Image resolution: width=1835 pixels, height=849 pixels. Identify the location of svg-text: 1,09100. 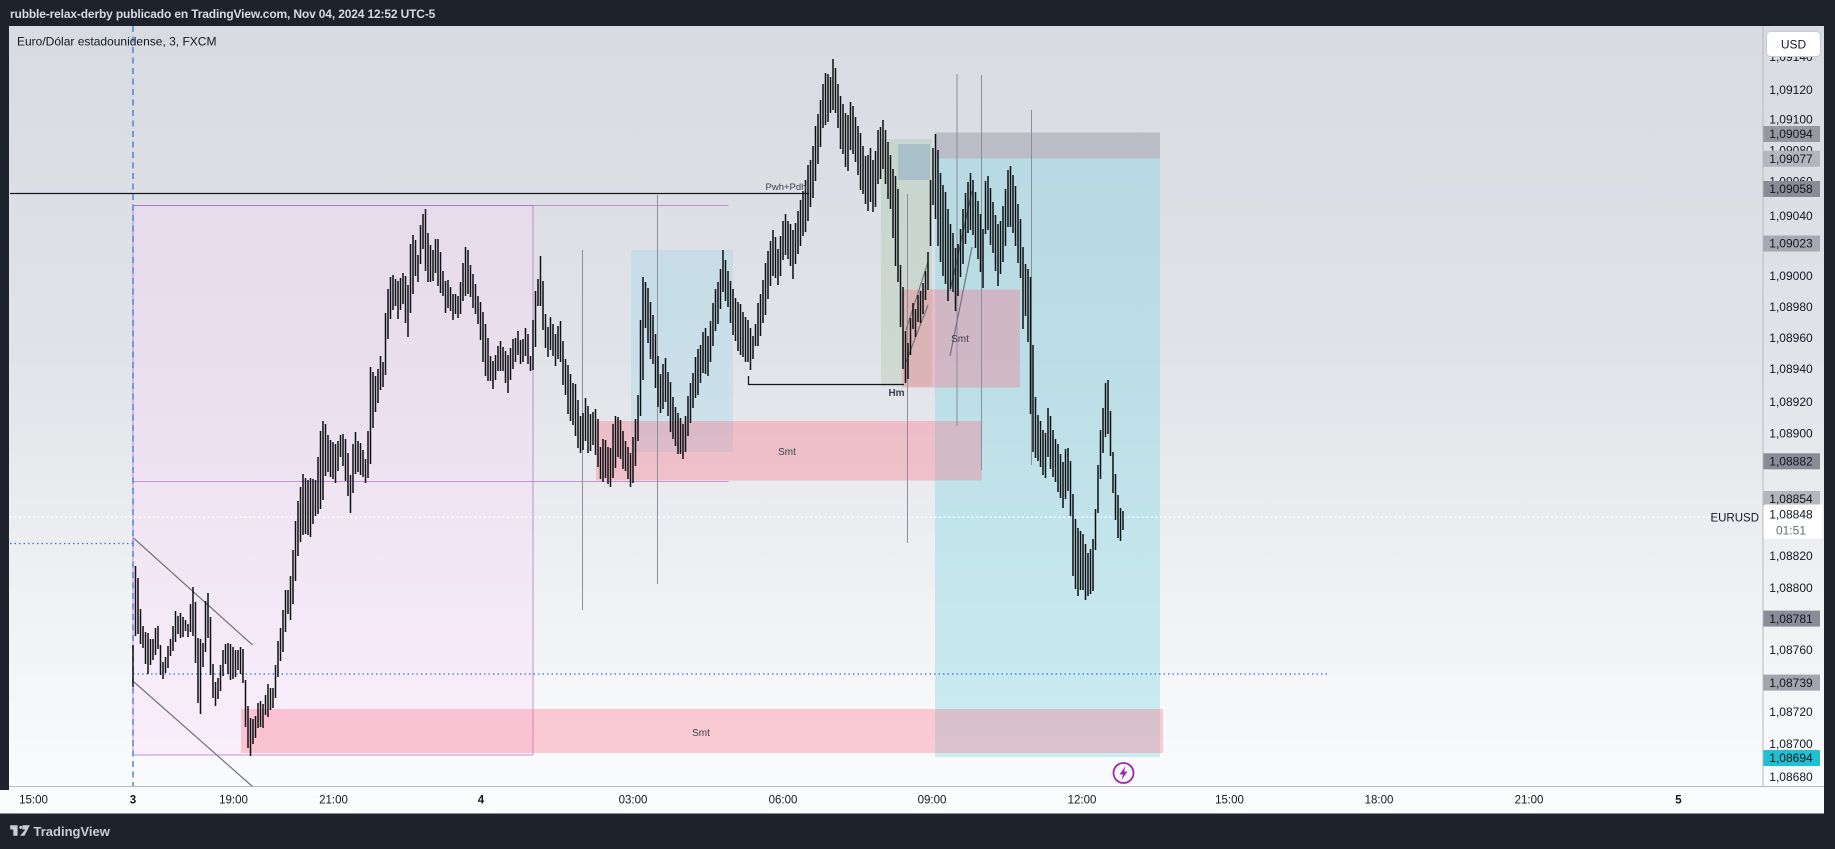
(1791, 120).